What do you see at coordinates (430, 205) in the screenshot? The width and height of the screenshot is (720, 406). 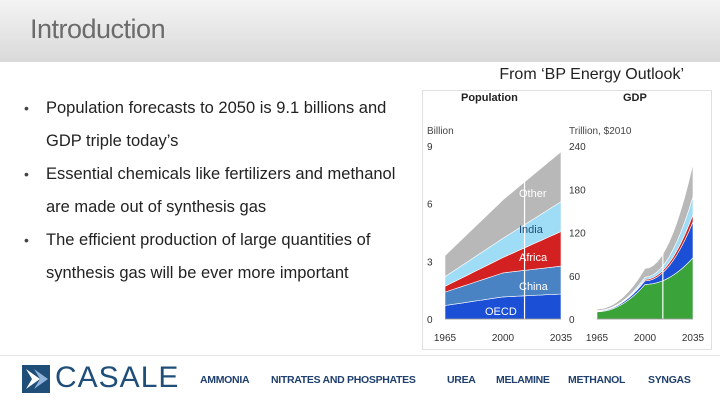 I see `y-tick-label: 6` at bounding box center [430, 205].